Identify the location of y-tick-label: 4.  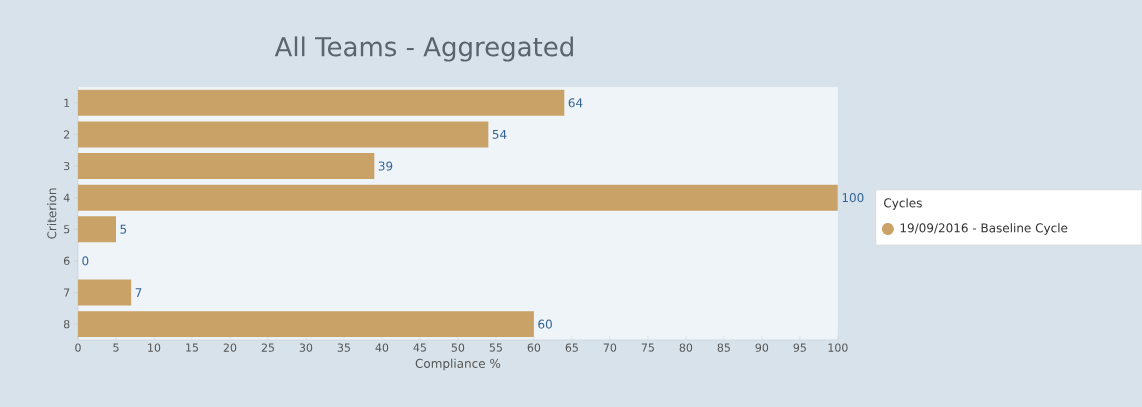
(66, 197).